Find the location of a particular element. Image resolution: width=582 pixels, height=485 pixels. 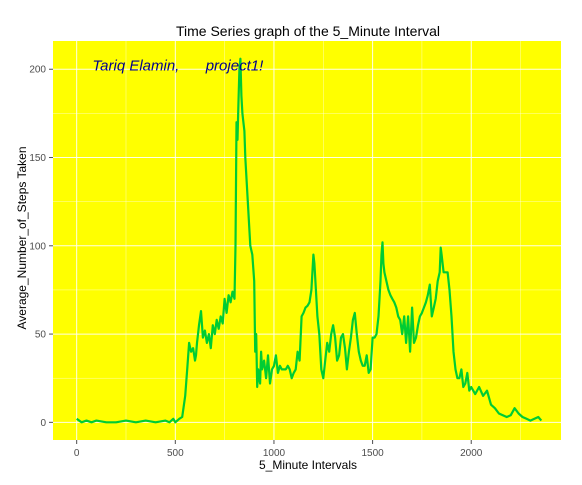

x-tick-label: 1000 is located at coordinates (274, 453).